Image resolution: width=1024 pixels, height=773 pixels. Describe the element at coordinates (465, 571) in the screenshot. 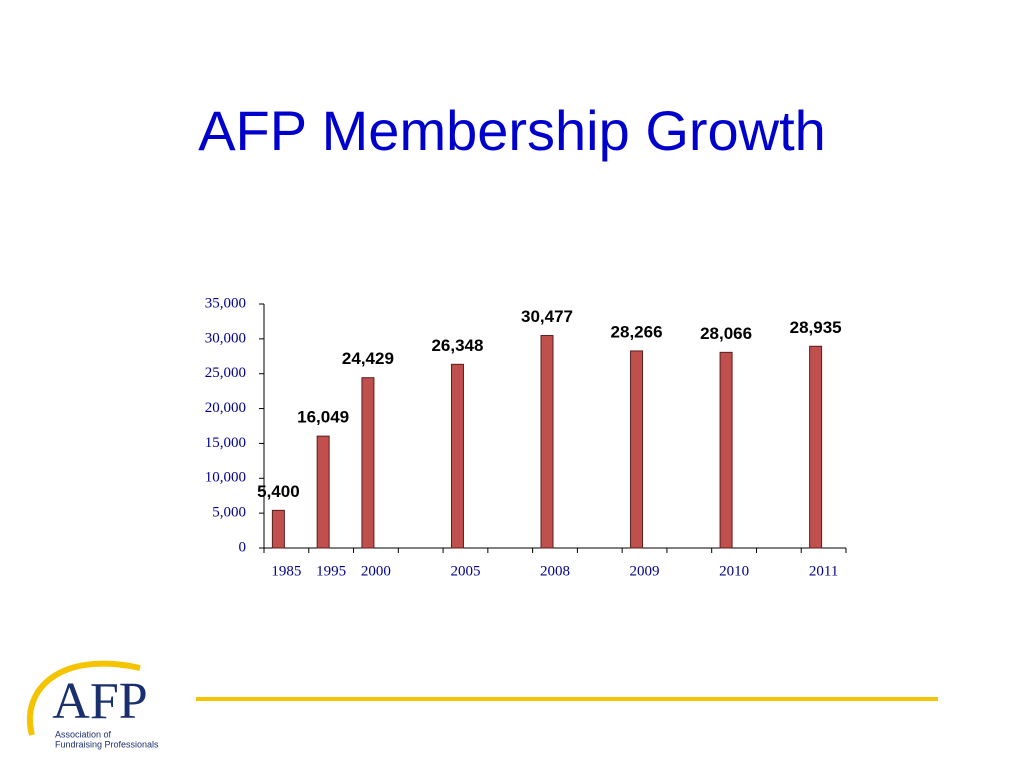

I see `x-tick-label: 2005` at that location.